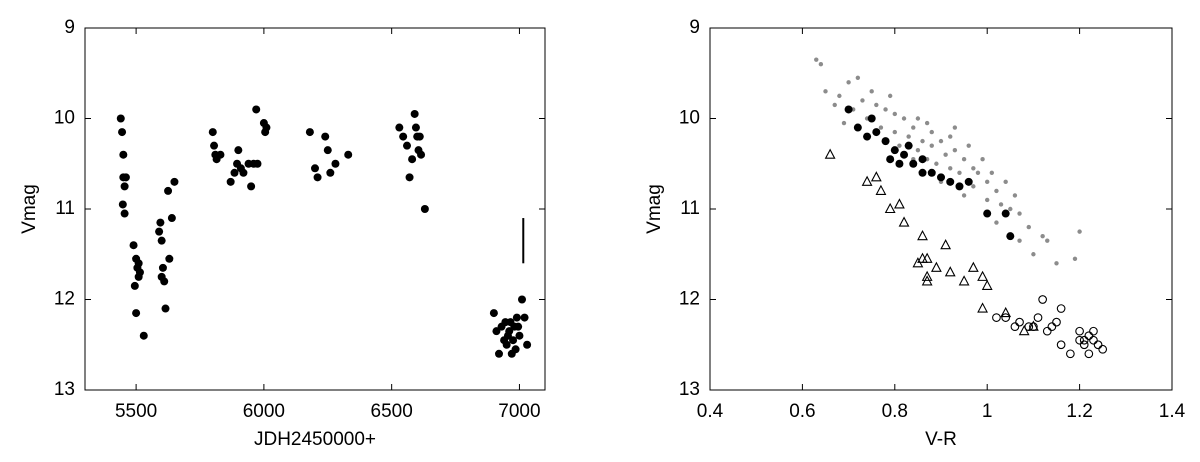  What do you see at coordinates (136, 411) in the screenshot?
I see `x-tick-label: 5500` at bounding box center [136, 411].